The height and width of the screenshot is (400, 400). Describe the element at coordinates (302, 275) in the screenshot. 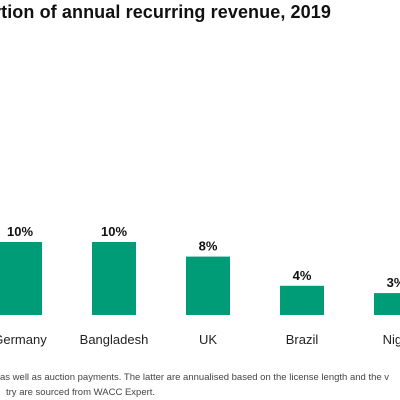

I see `value-label-brazil: 4%` at that location.